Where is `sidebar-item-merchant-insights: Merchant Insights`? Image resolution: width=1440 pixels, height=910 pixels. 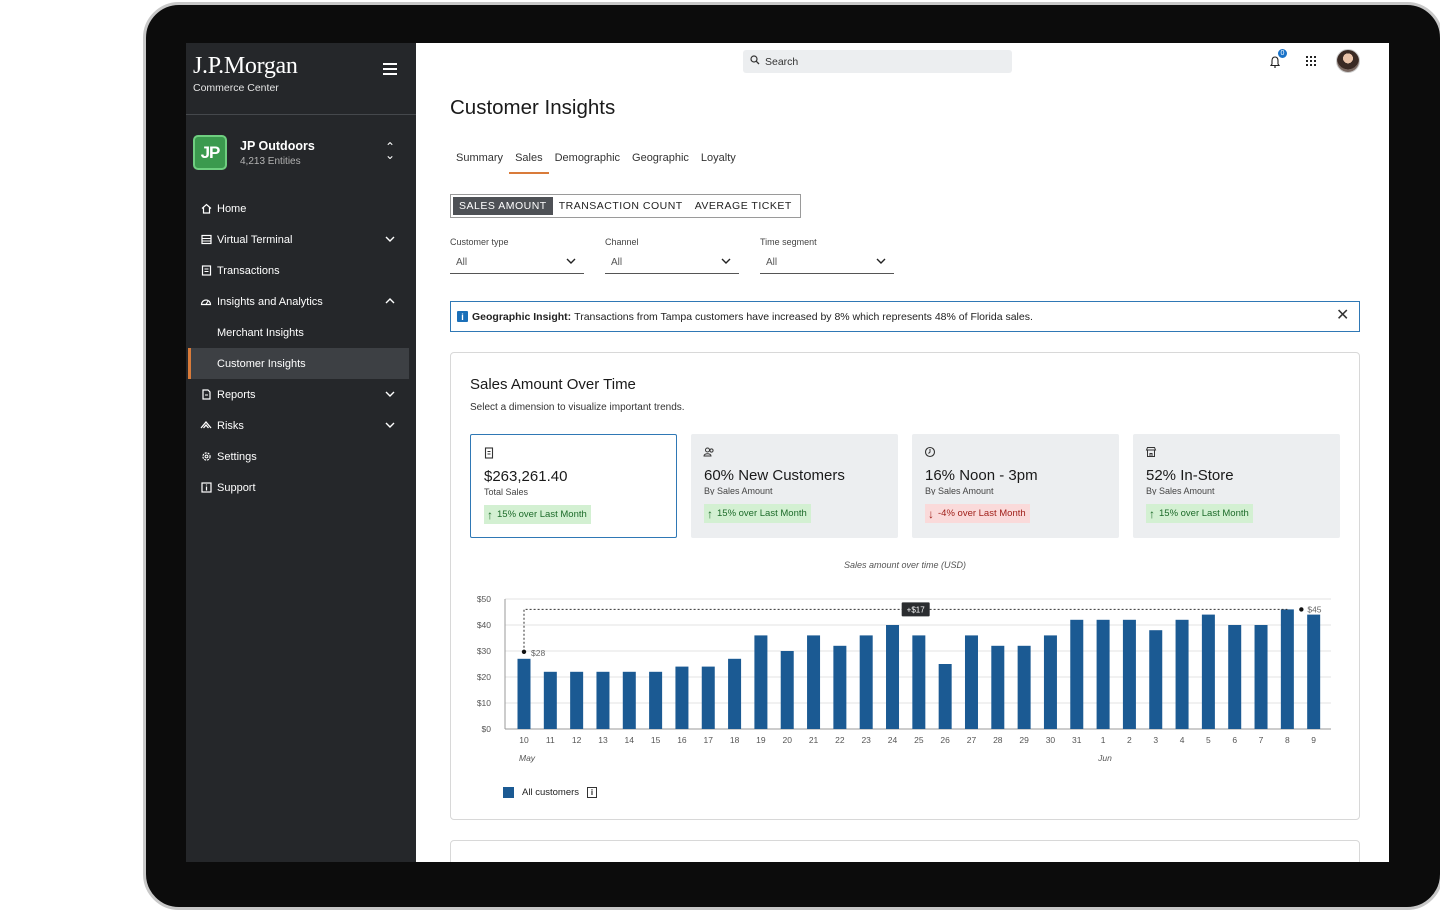 sidebar-item-merchant-insights: Merchant Insights is located at coordinates (301, 332).